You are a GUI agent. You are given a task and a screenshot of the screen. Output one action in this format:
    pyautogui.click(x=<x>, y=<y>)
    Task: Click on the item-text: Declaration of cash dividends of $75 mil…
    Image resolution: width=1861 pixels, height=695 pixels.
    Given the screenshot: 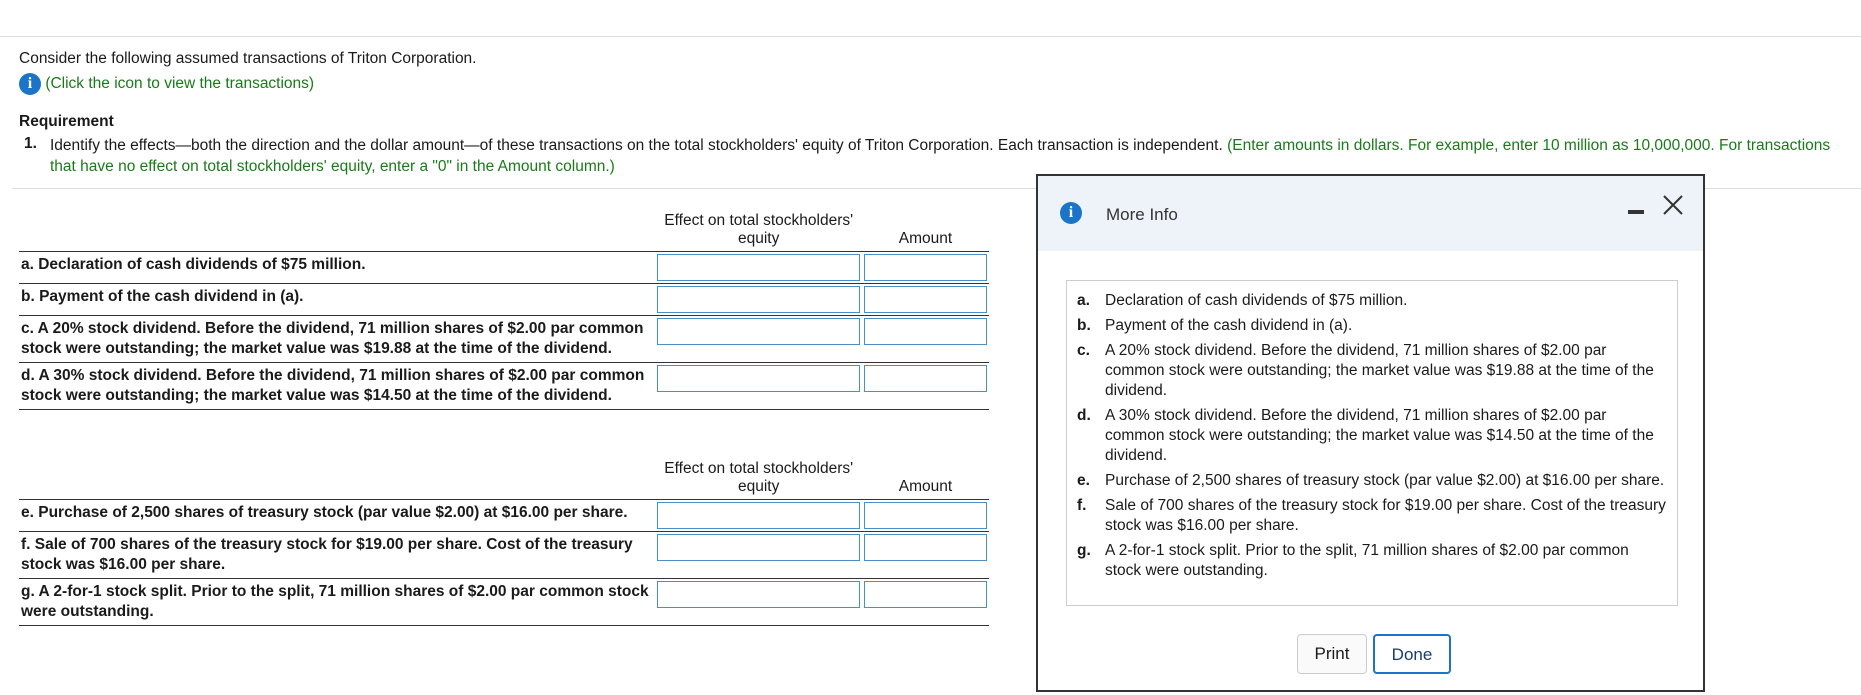 What is the action you would take?
    pyautogui.click(x=1256, y=300)
    